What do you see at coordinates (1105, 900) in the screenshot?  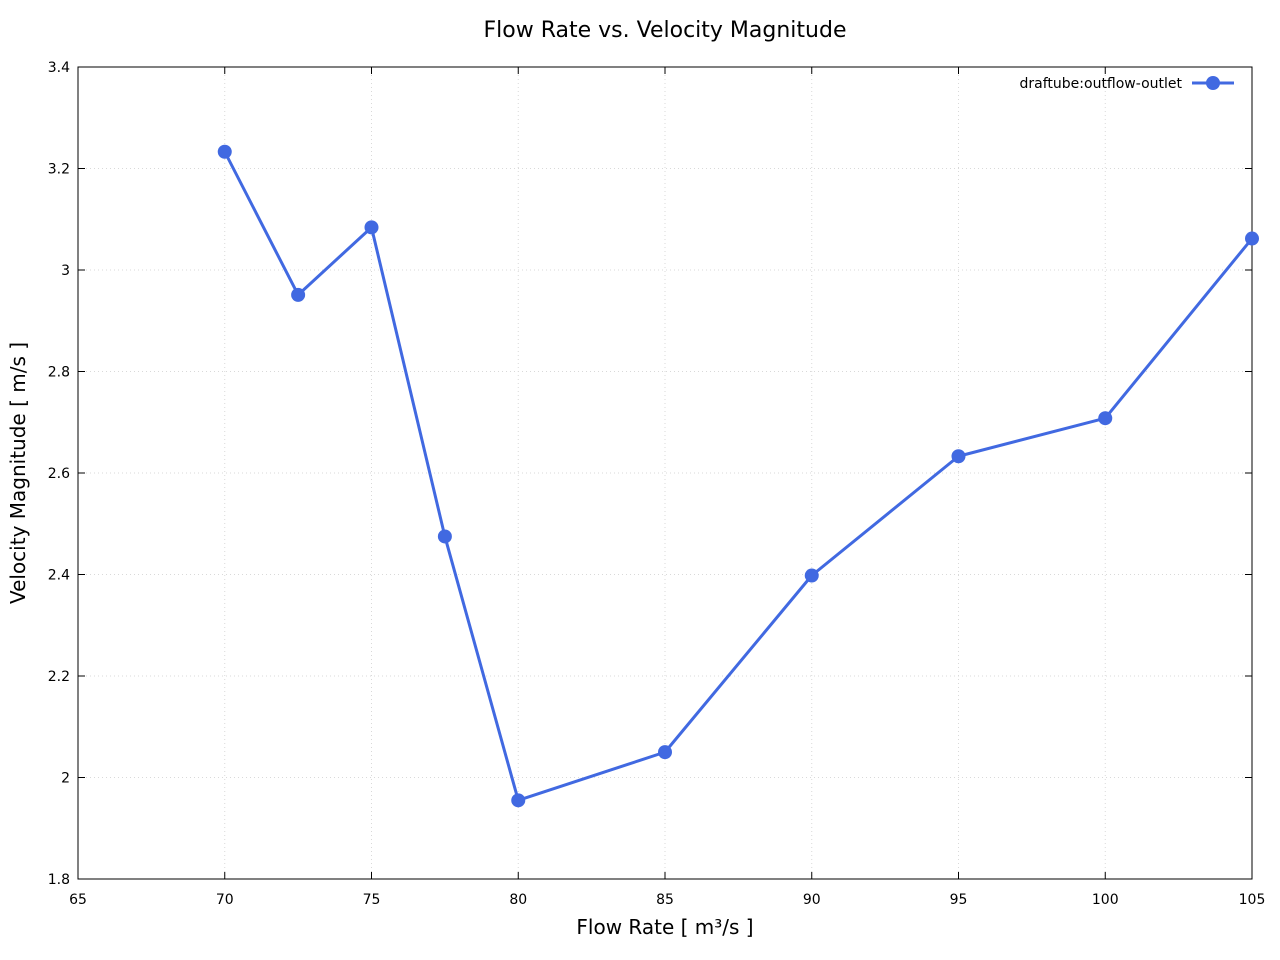 I see `x-tick-label: 100` at bounding box center [1105, 900].